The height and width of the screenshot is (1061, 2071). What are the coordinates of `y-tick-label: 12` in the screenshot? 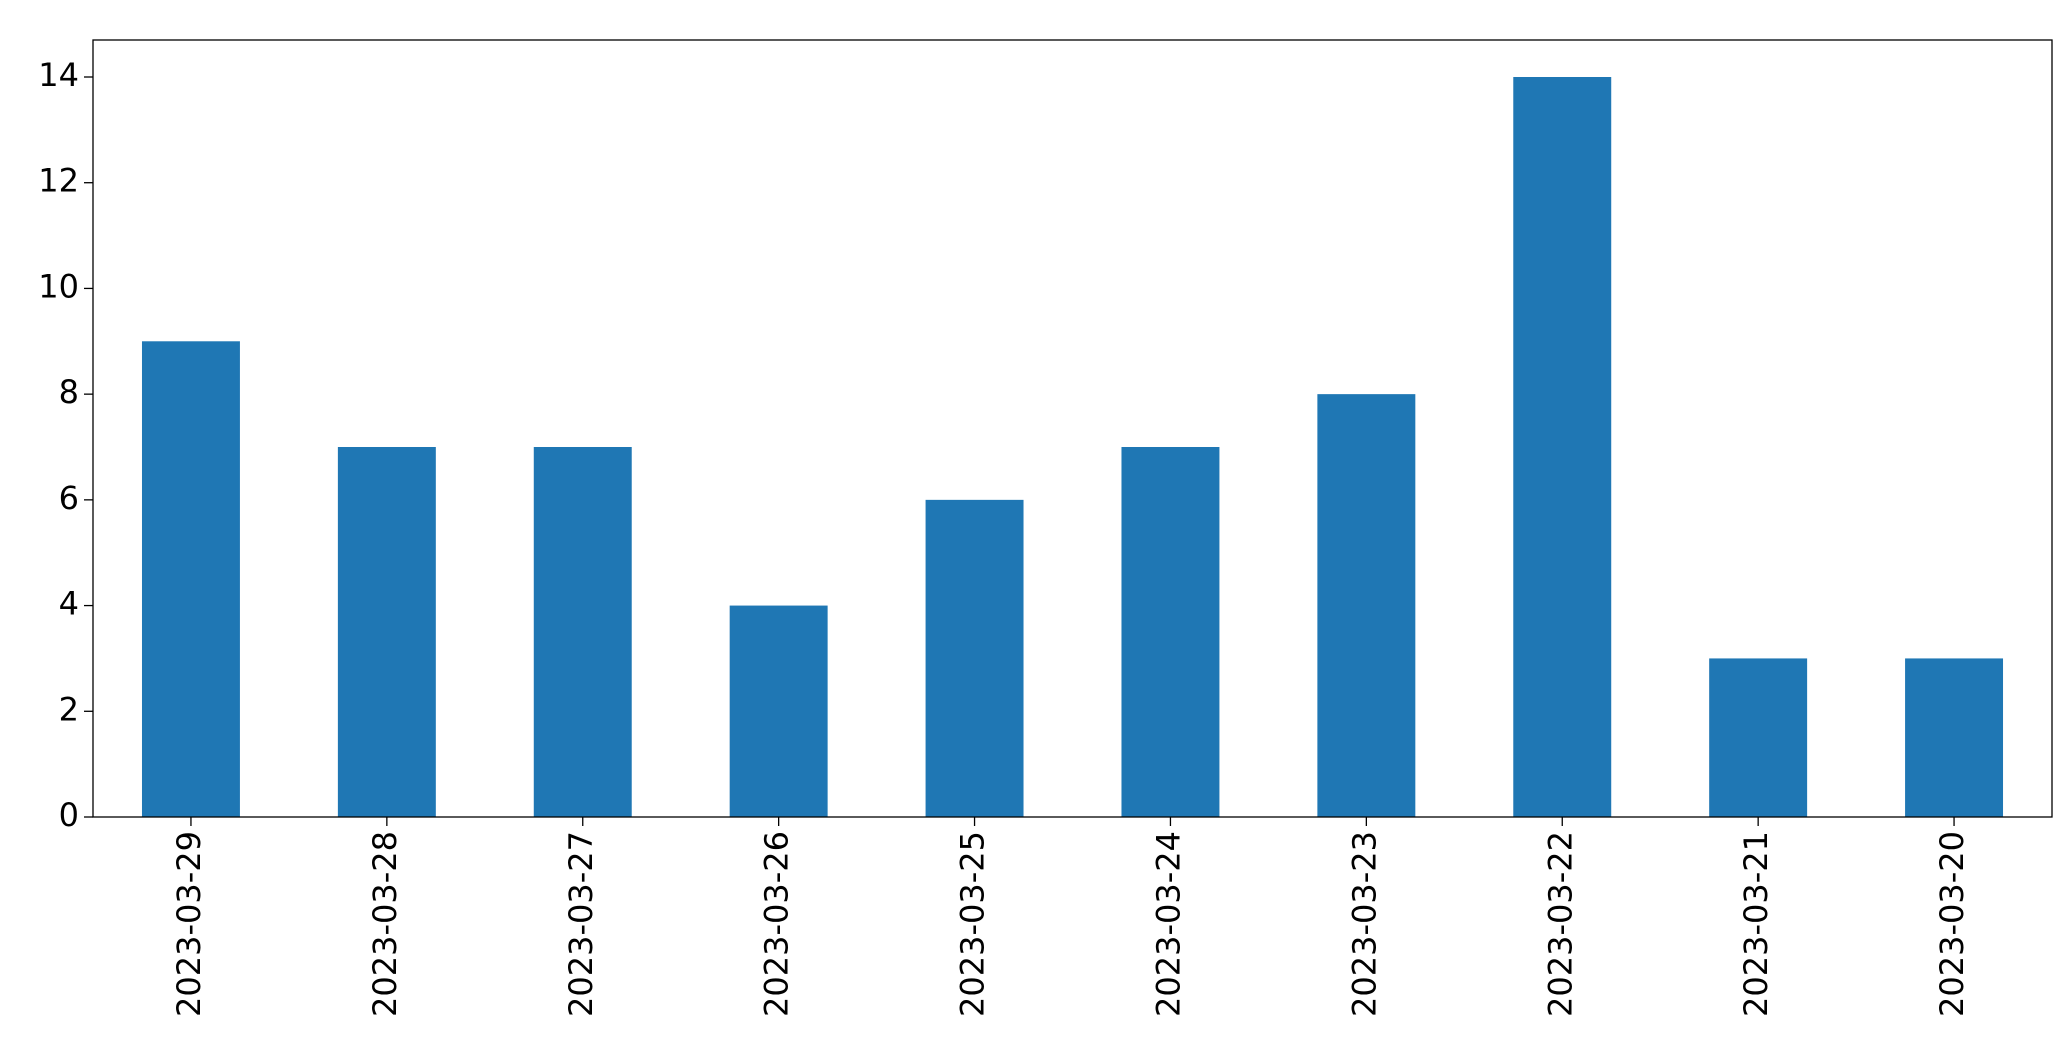 It's located at (58, 181).